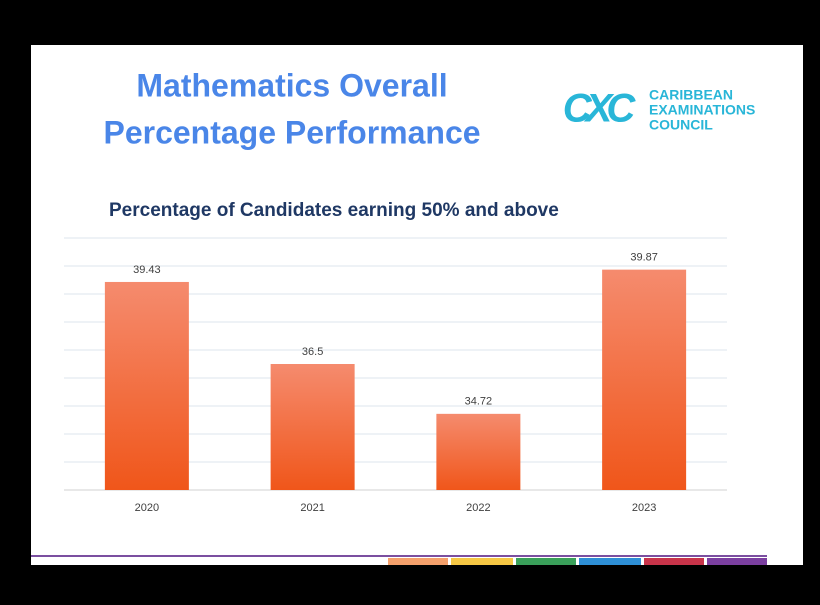  Describe the element at coordinates (291, 85) in the screenshot. I see `slide-title: Mathematics Overall` at that location.